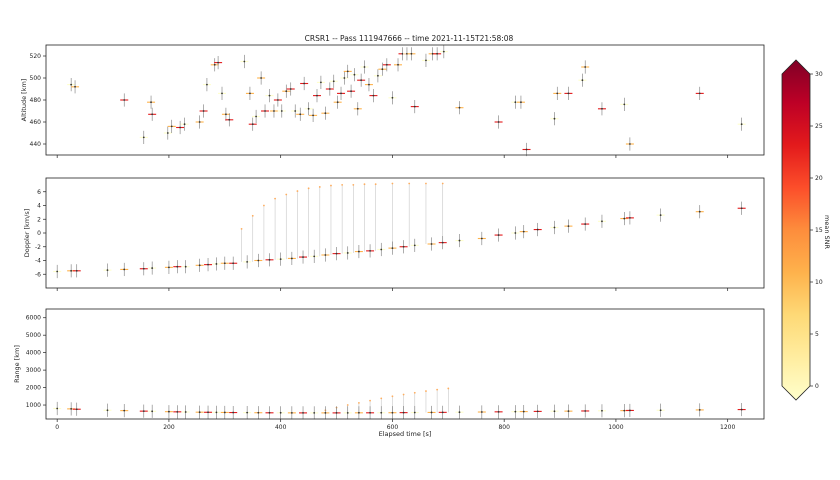 The height and width of the screenshot is (480, 840). Describe the element at coordinates (38, 261) in the screenshot. I see `y-tick-label: -4` at that location.